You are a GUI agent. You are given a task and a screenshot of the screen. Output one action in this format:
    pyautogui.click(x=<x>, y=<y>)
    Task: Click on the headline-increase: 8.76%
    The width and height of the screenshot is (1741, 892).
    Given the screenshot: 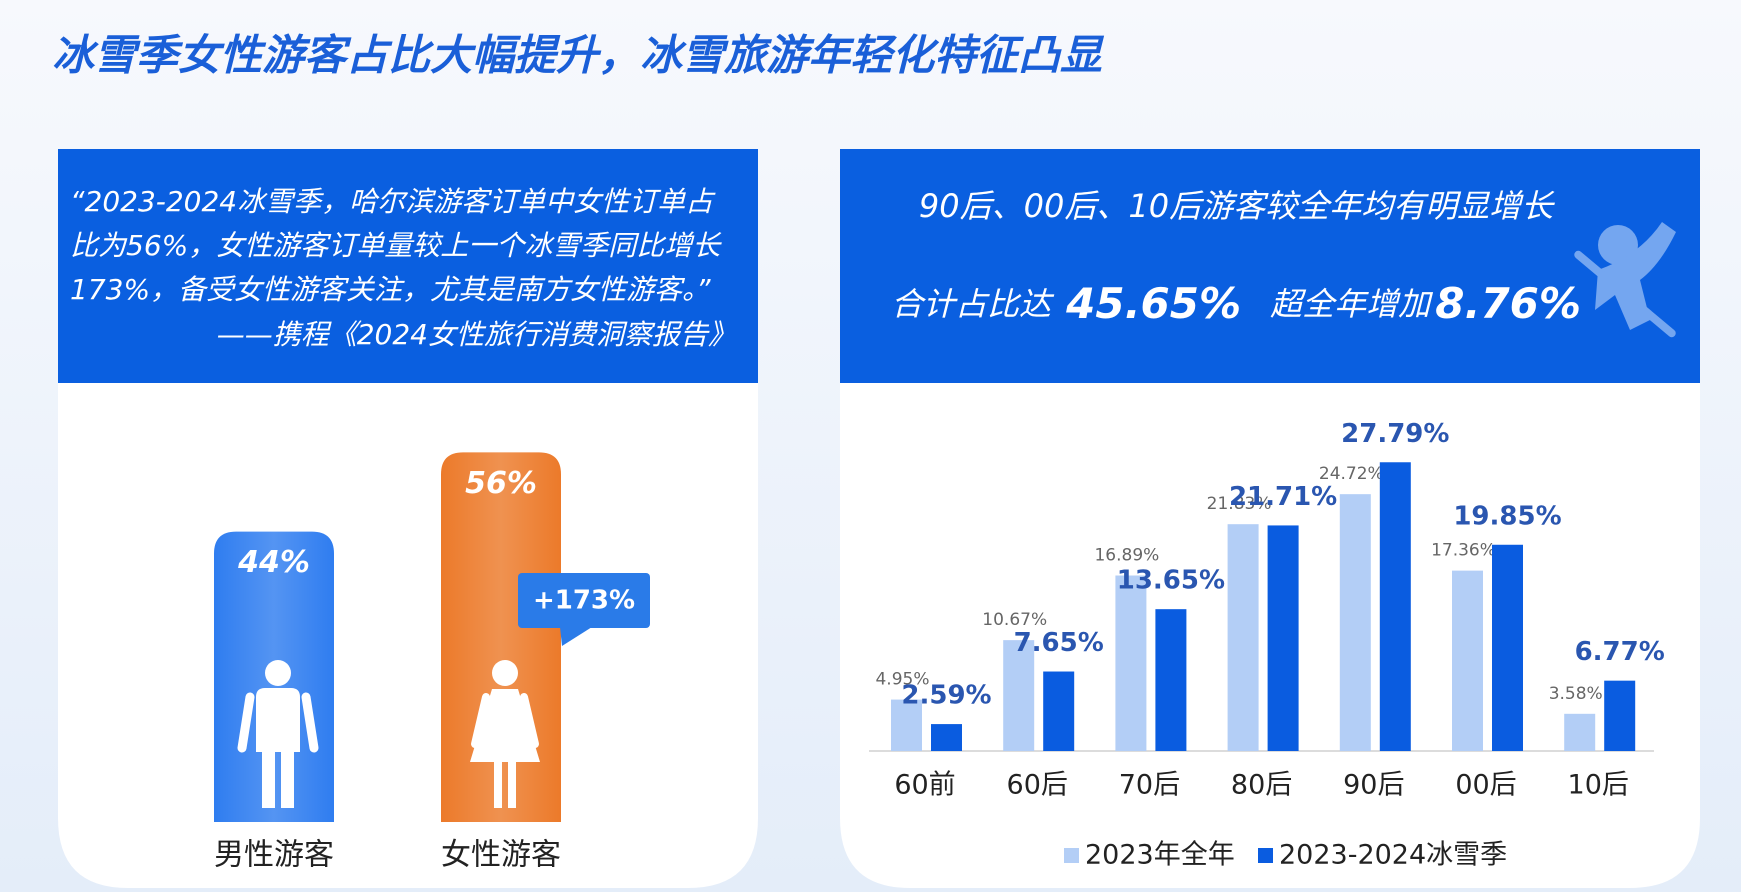 What is the action you would take?
    pyautogui.click(x=1508, y=303)
    